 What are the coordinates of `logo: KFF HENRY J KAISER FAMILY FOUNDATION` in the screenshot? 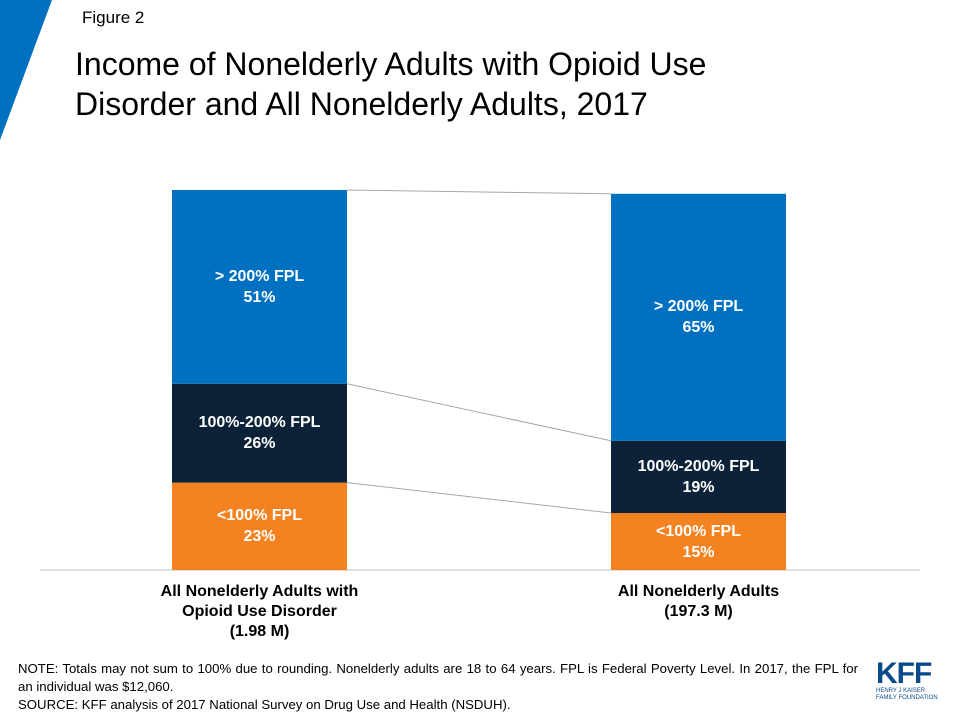 It's located at (907, 679).